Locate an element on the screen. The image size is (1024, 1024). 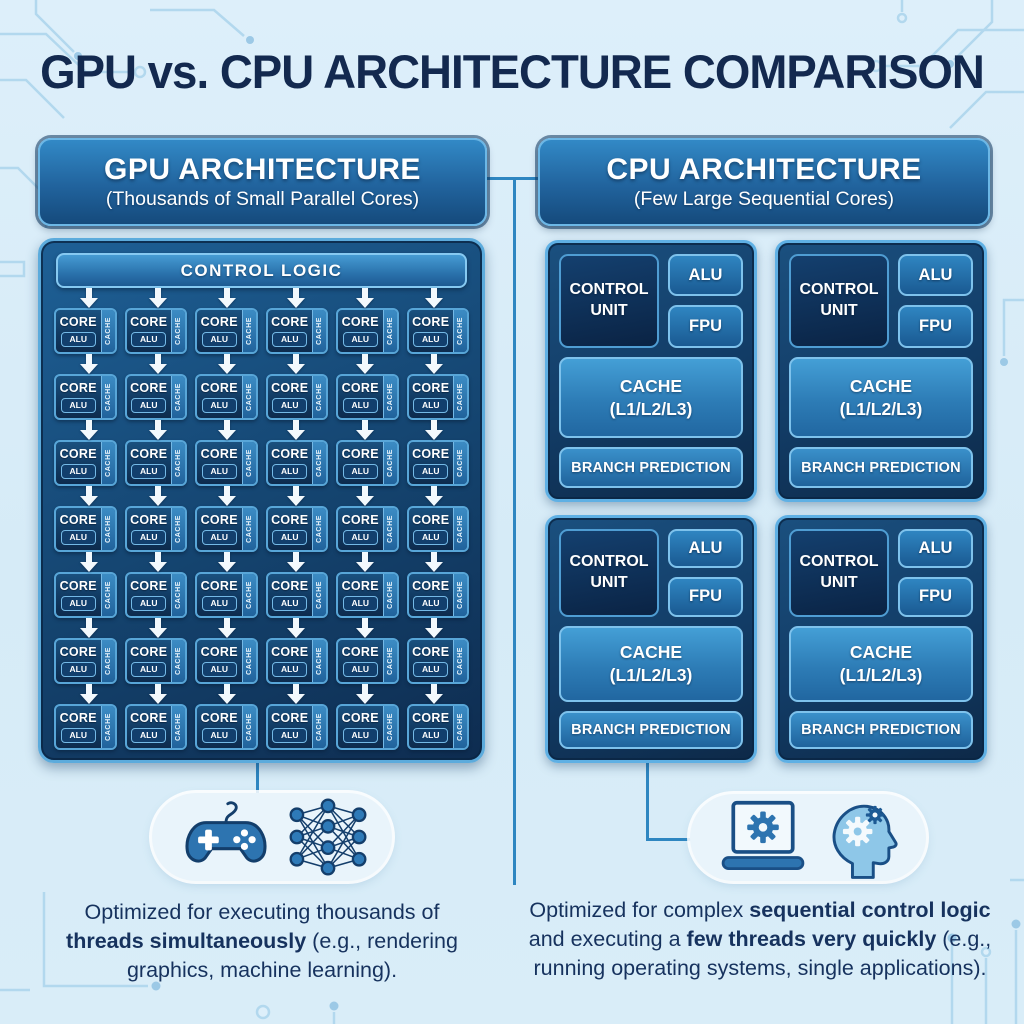
cpu-alu-fpu-stack: ALU FPU is located at coordinates (935, 573).